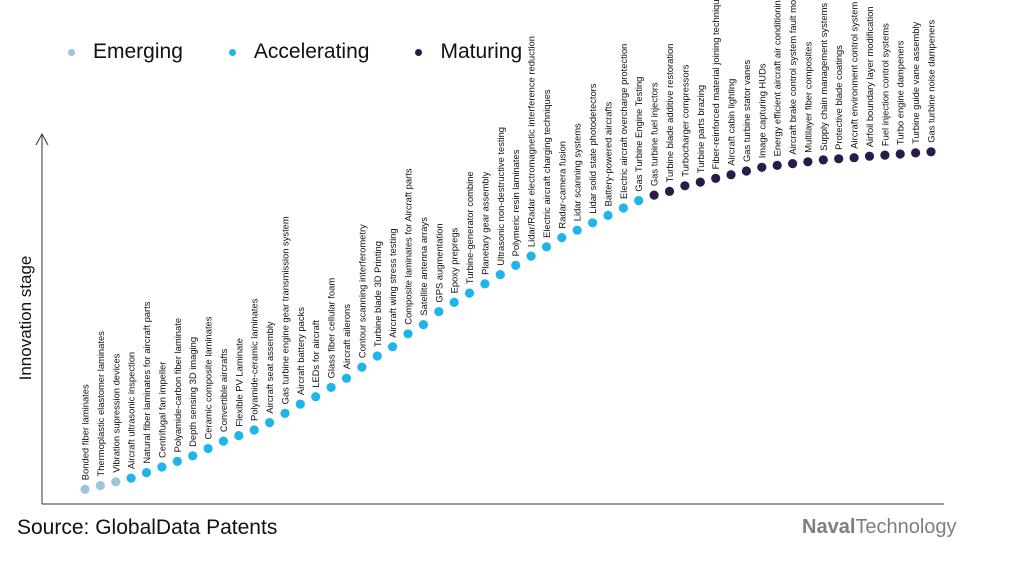 Image resolution: width=1024 pixels, height=576 pixels. What do you see at coordinates (854, 75) in the screenshot?
I see `point-label-51: Aircraft environment control system` at bounding box center [854, 75].